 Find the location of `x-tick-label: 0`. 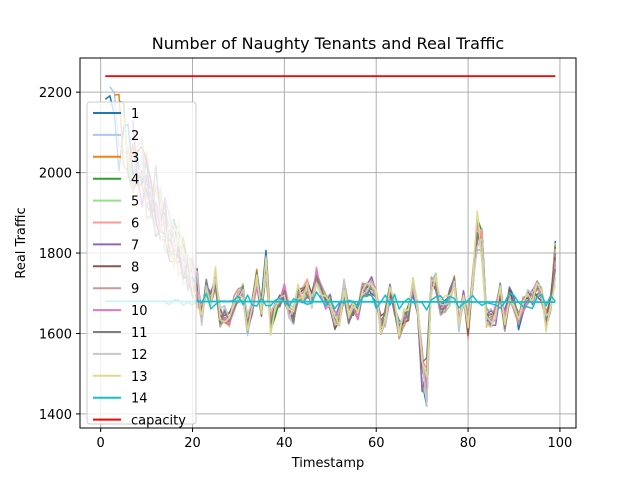

x-tick-label: 0 is located at coordinates (101, 443).